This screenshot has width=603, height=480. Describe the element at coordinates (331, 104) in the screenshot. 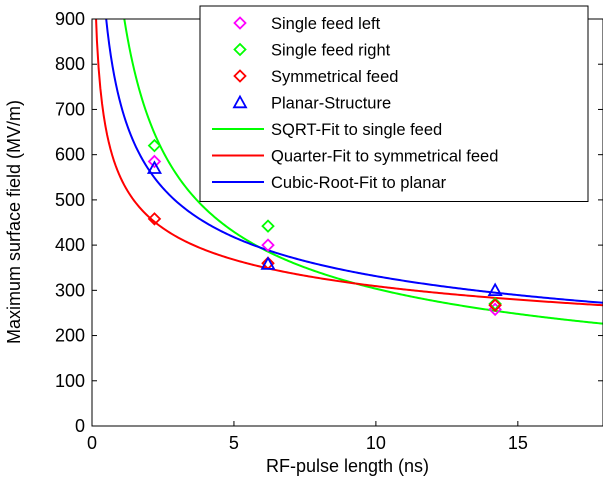

I see `legend-label: Planar-Structure` at that location.